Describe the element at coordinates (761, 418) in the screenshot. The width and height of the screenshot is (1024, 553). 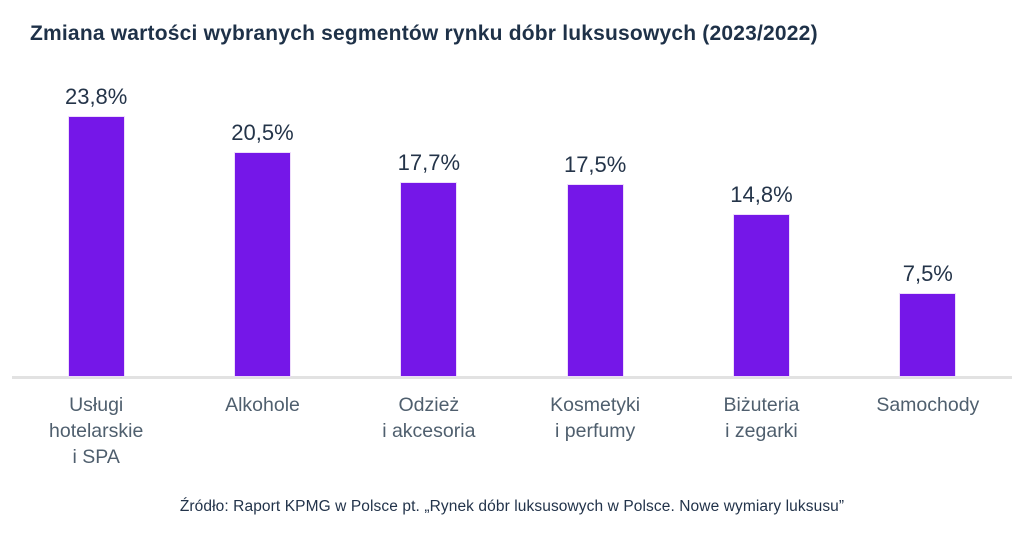
I see `category-label-bizuteria: Biżuteria i zegarki` at that location.